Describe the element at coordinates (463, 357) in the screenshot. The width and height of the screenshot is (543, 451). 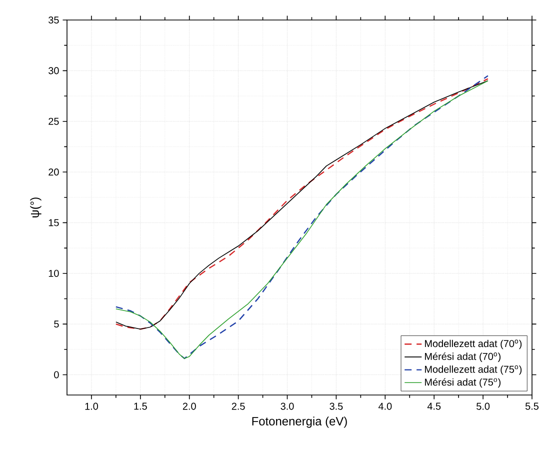
I see `legend-label: Mérési adat (70$^{o}$)` at that location.